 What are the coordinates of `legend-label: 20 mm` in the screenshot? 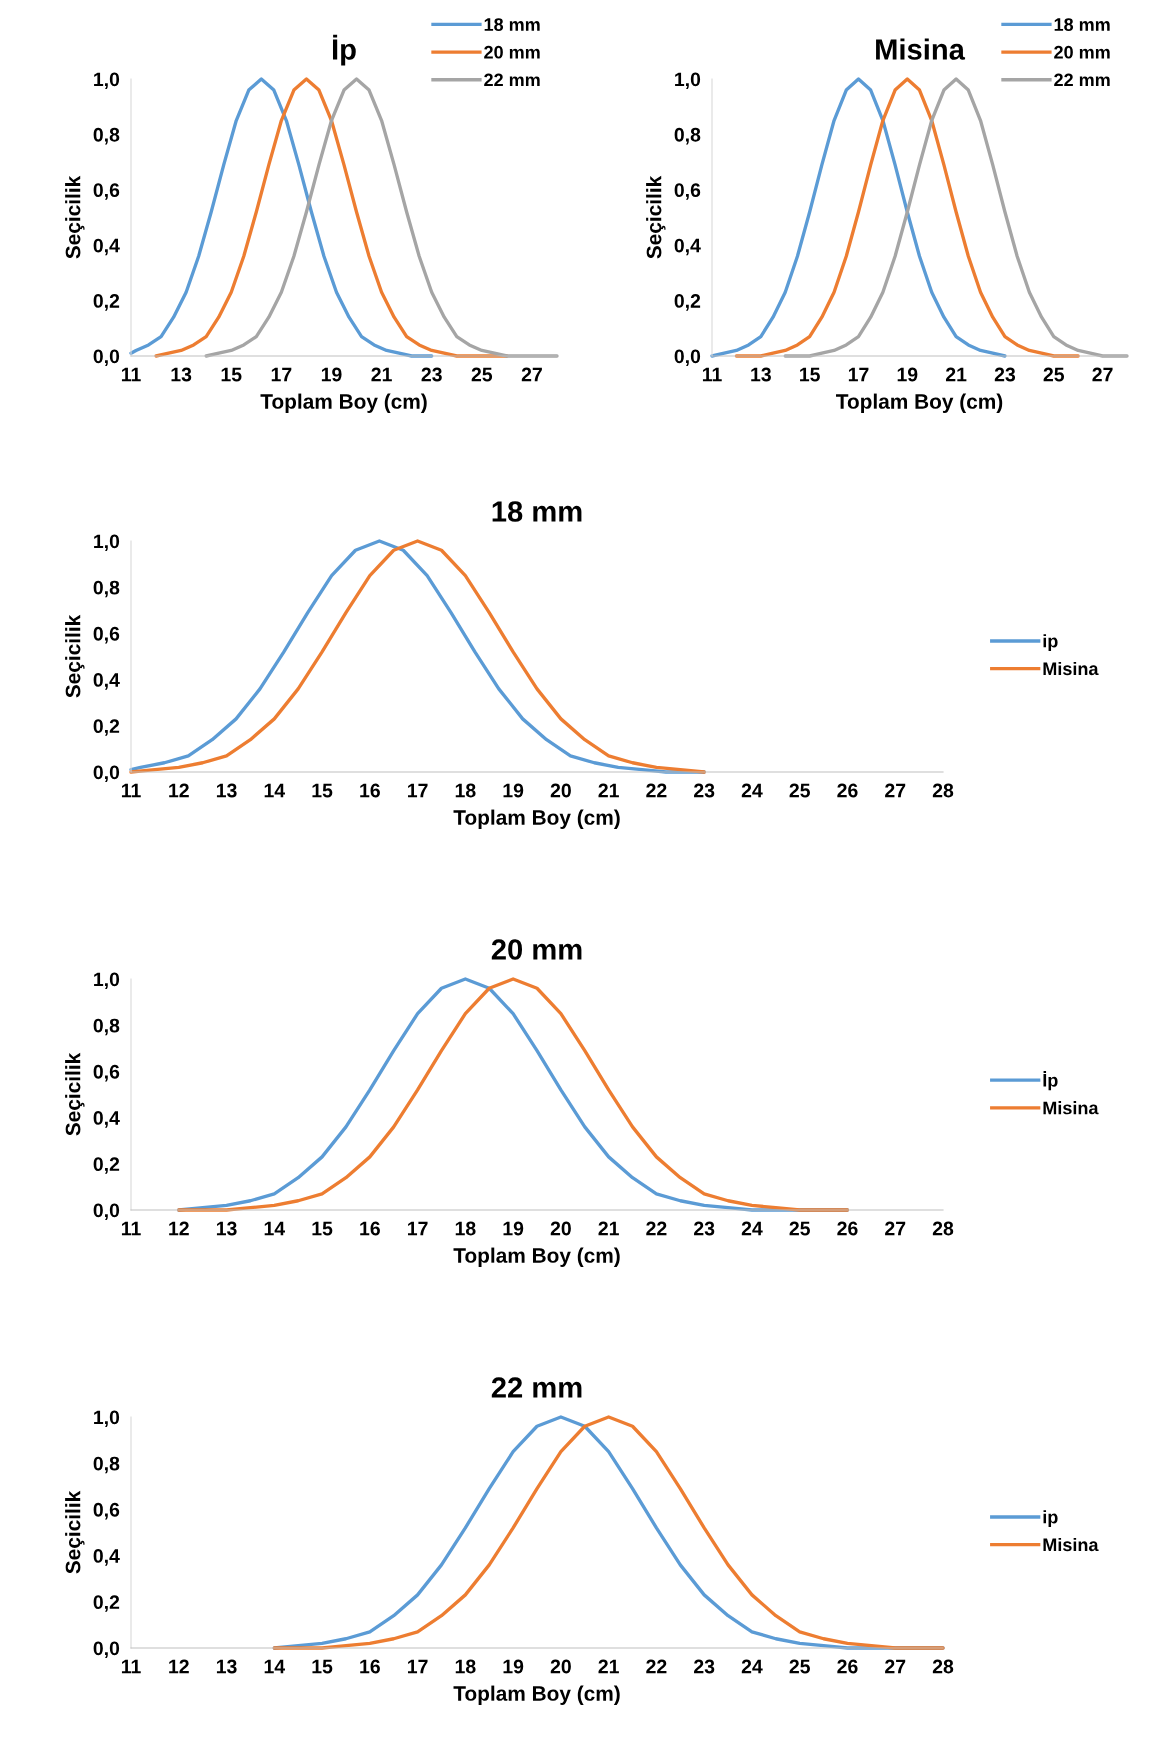 It's located at (512, 52).